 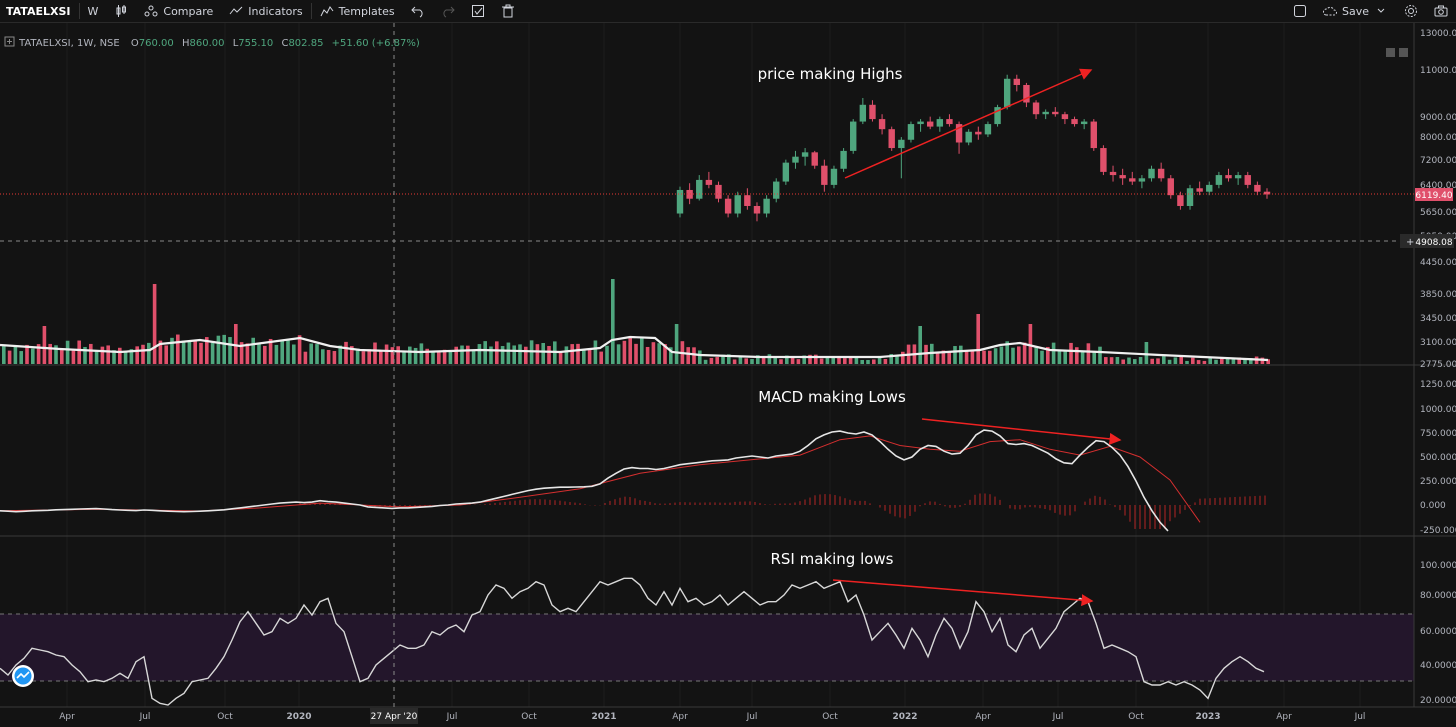 What do you see at coordinates (508, 11) in the screenshot?
I see `delete-button` at bounding box center [508, 11].